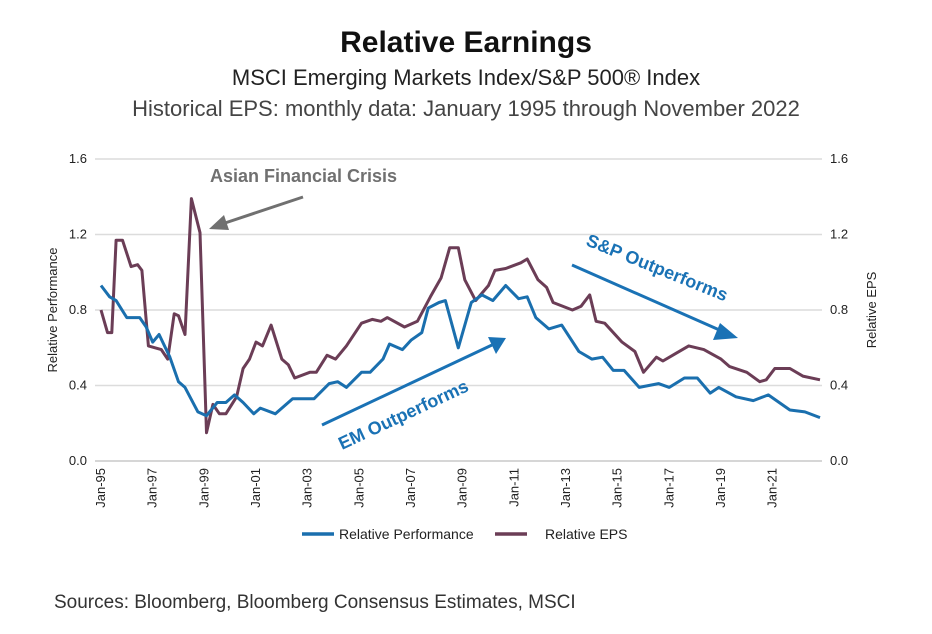  Describe the element at coordinates (657, 267) in the screenshot. I see `annotation-sp-outperforms: S&P Outperforms` at that location.